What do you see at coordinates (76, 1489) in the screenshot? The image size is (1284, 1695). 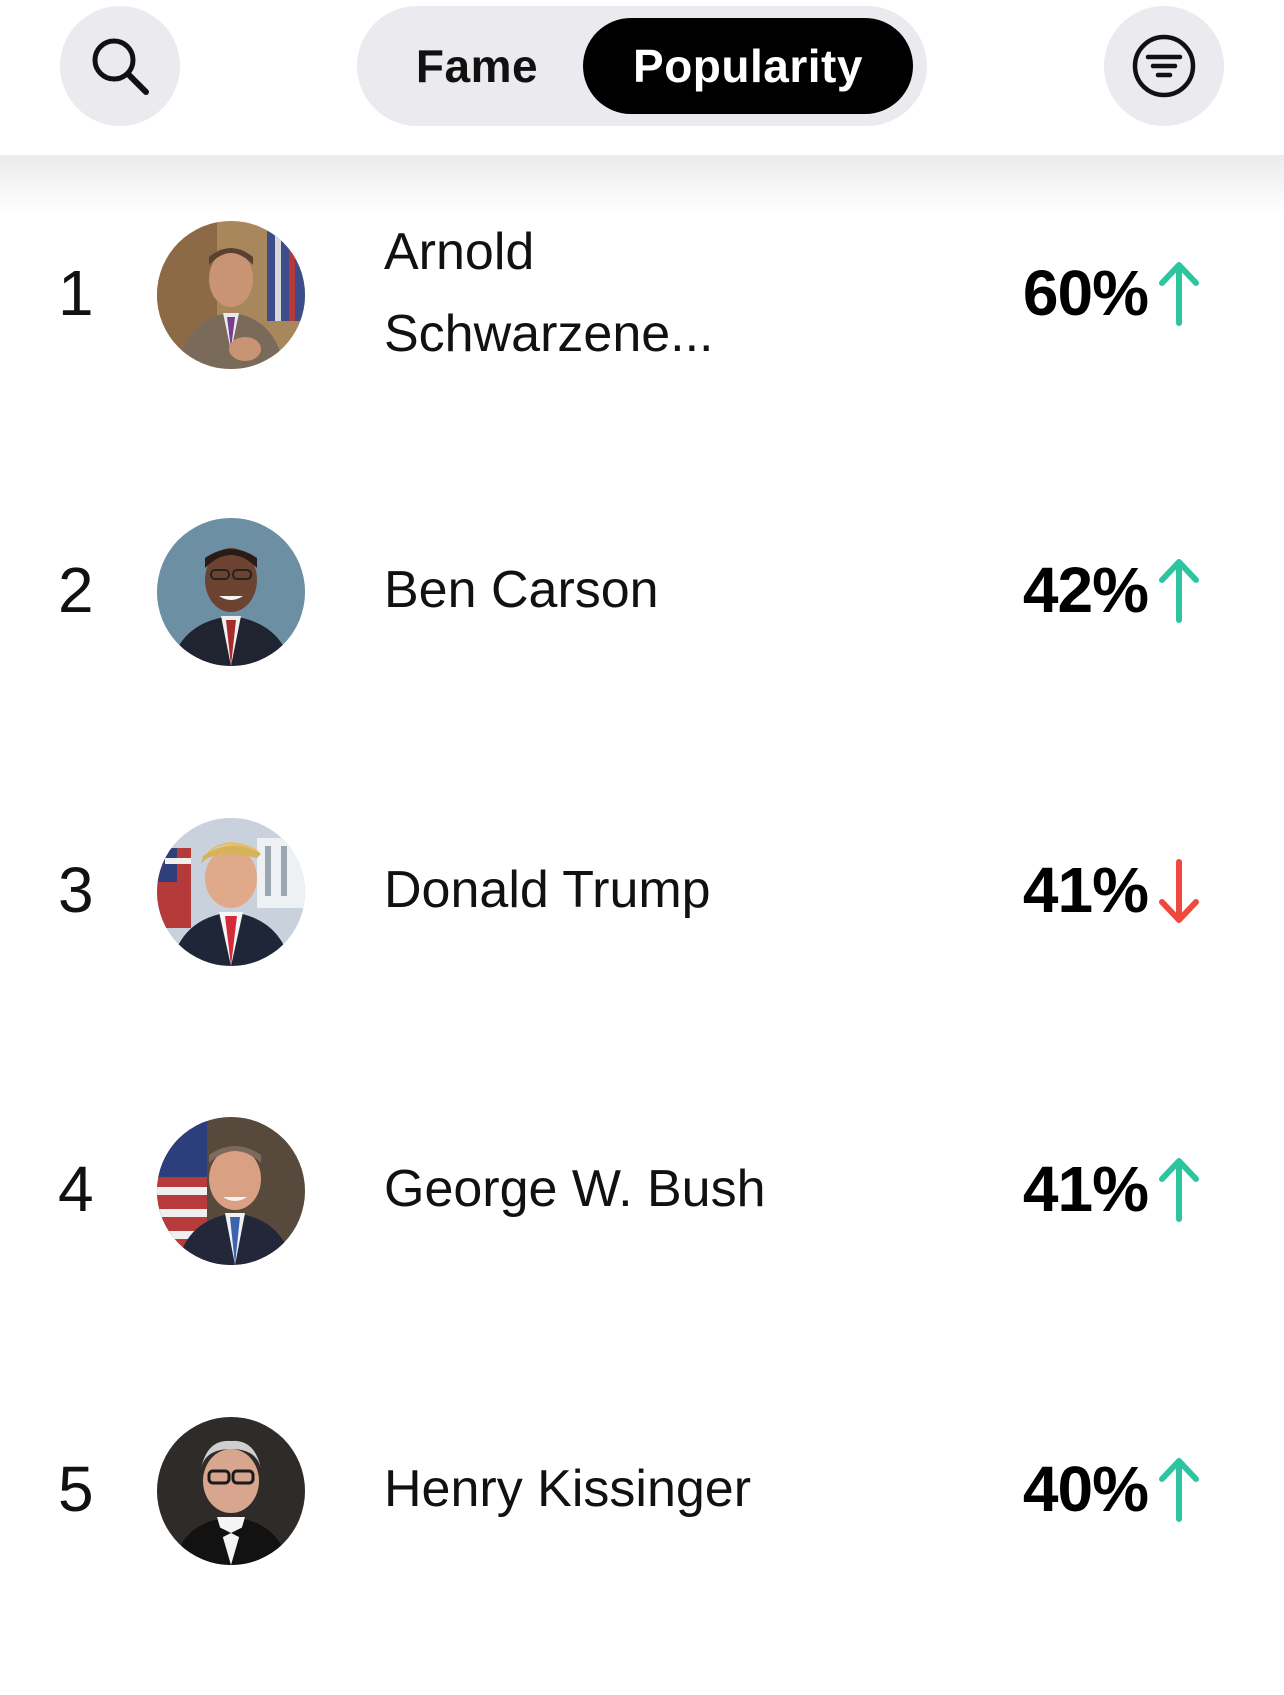 I see `rank-number: 5` at bounding box center [76, 1489].